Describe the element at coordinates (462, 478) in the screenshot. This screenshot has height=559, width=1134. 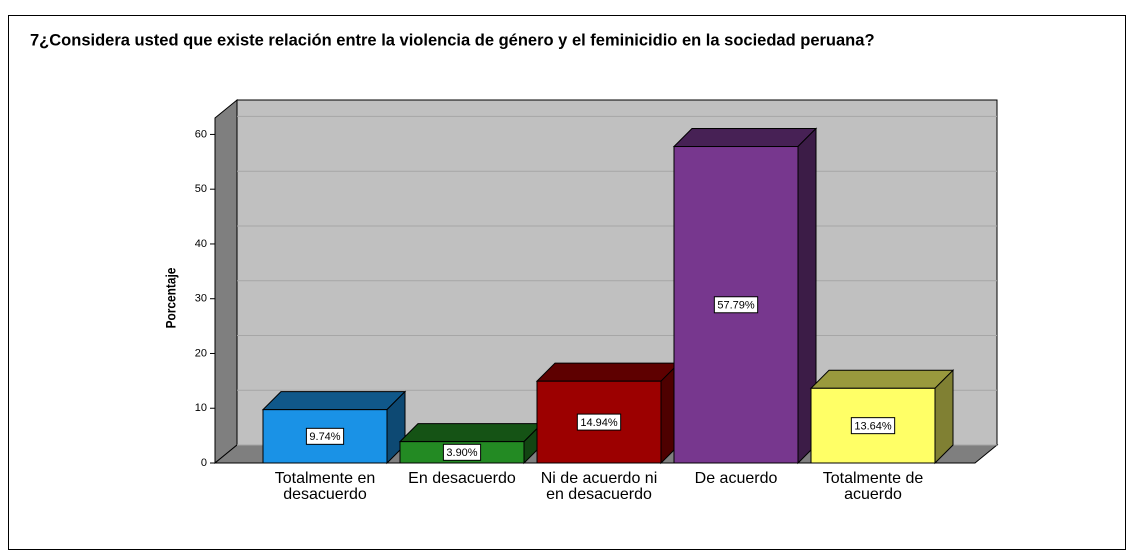
I see `x-tick-label: En desacuerdo` at that location.